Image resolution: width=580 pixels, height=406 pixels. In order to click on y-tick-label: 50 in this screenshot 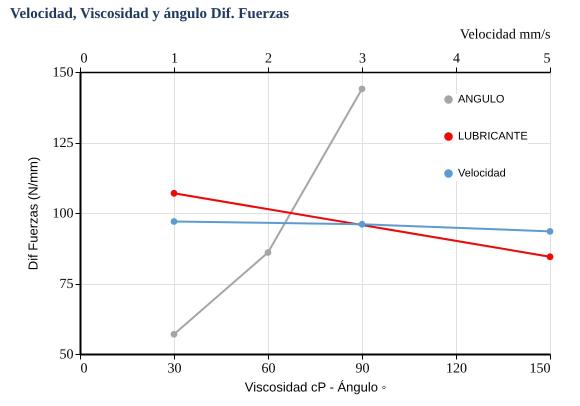, I will do `click(67, 355)`.